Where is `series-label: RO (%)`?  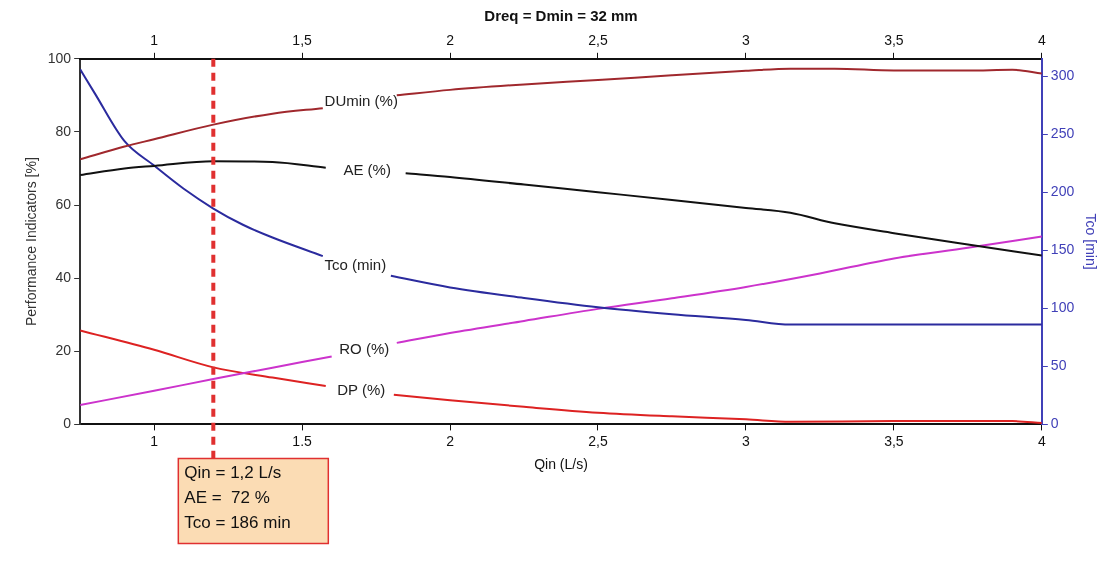 series-label: RO (%) is located at coordinates (364, 348).